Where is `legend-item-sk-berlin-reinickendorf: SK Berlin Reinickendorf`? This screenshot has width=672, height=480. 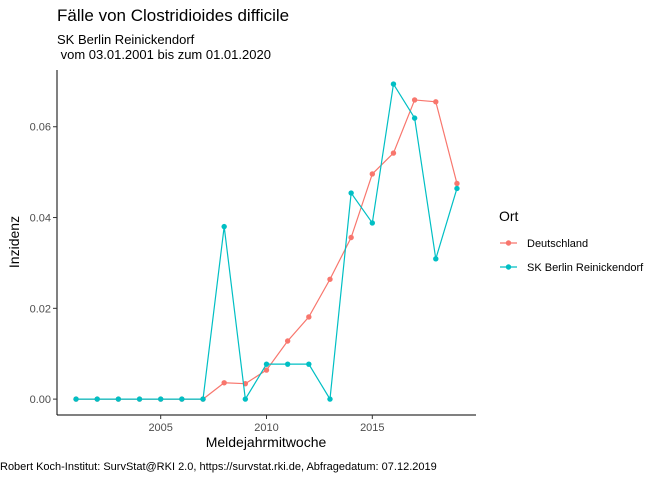 legend-item-sk-berlin-reinickendorf: SK Berlin Reinickendorf is located at coordinates (572, 268).